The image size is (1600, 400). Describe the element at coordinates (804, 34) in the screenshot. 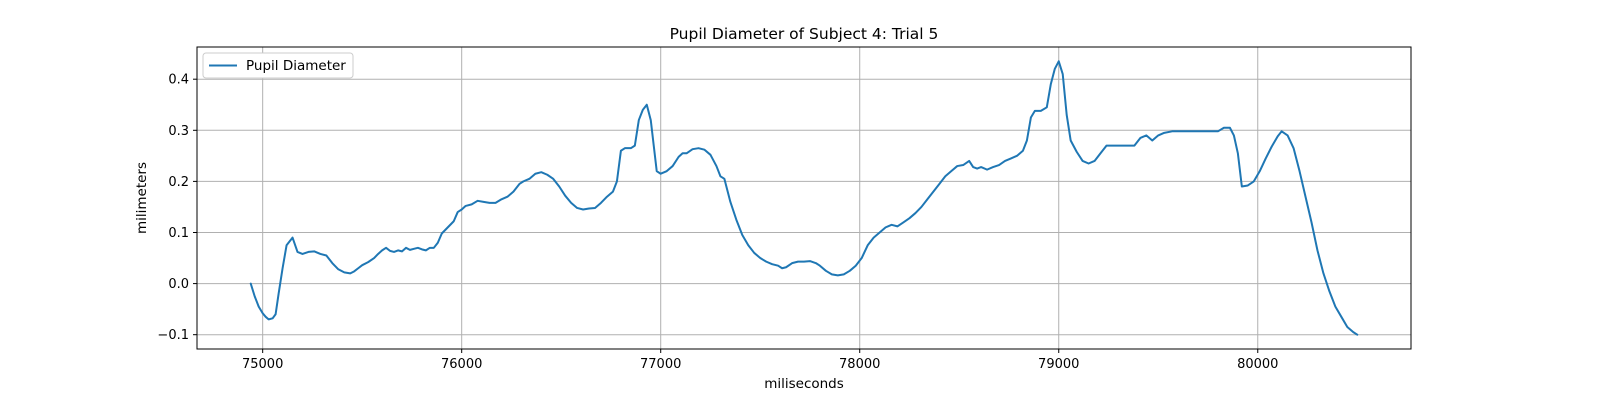

I see `chart-title: Pupil Diameter of Subject 4: Trial 5` at that location.